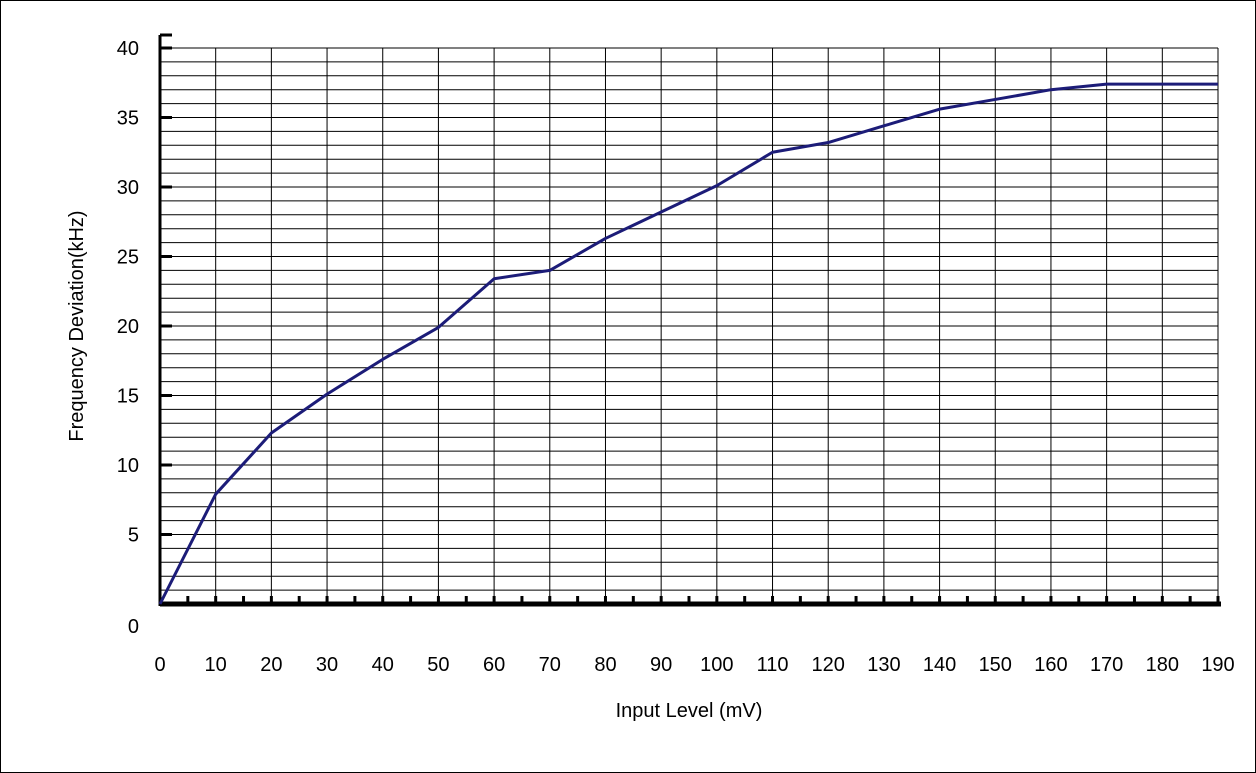 The width and height of the screenshot is (1256, 773). I want to click on x-tick-label: 20, so click(271, 665).